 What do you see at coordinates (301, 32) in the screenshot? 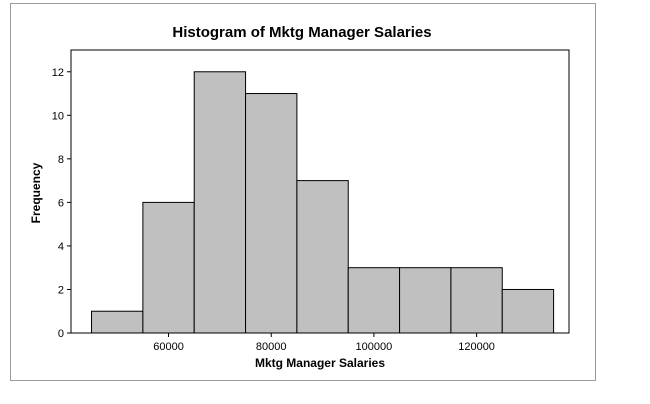
I see `chart-title: Histogram of Mktg Manager Salaries` at bounding box center [301, 32].